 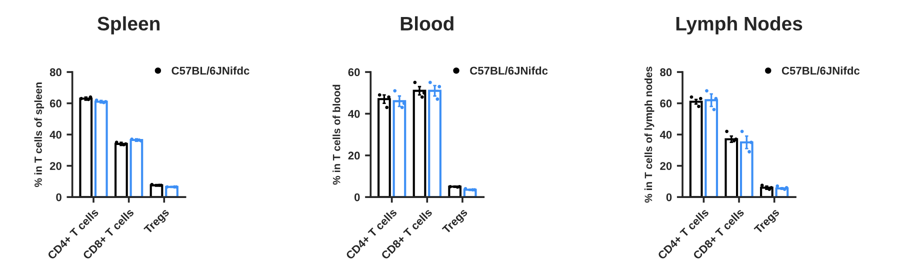 What do you see at coordinates (39, 134) in the screenshot?
I see `y-axis-title: % in T cells of spleen` at bounding box center [39, 134].